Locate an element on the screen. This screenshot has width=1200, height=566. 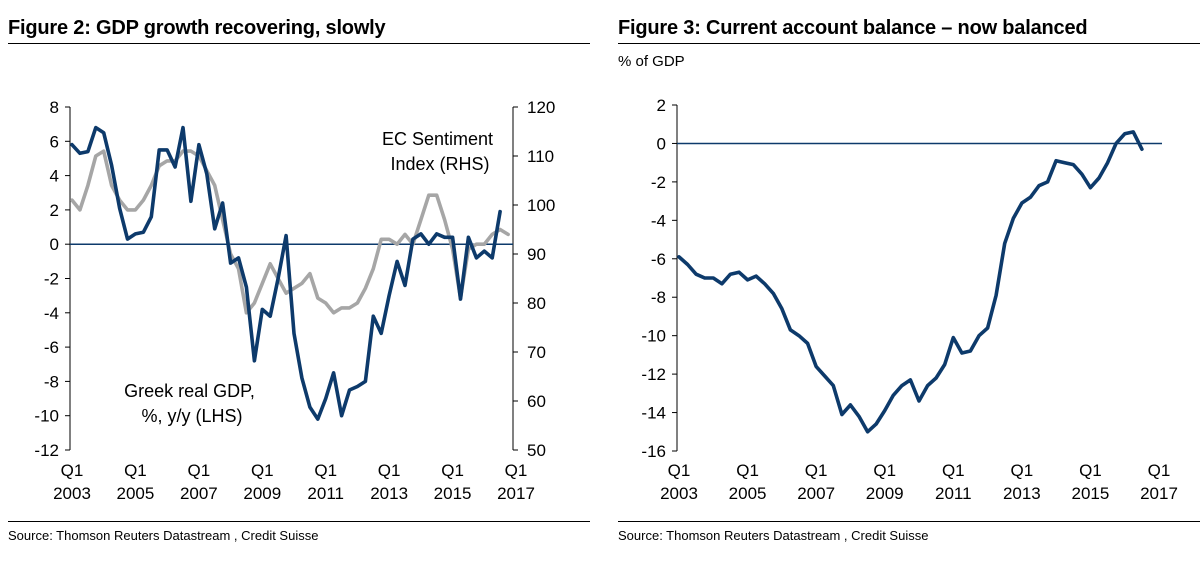
right-y-tick-label: 80 is located at coordinates (536, 303).